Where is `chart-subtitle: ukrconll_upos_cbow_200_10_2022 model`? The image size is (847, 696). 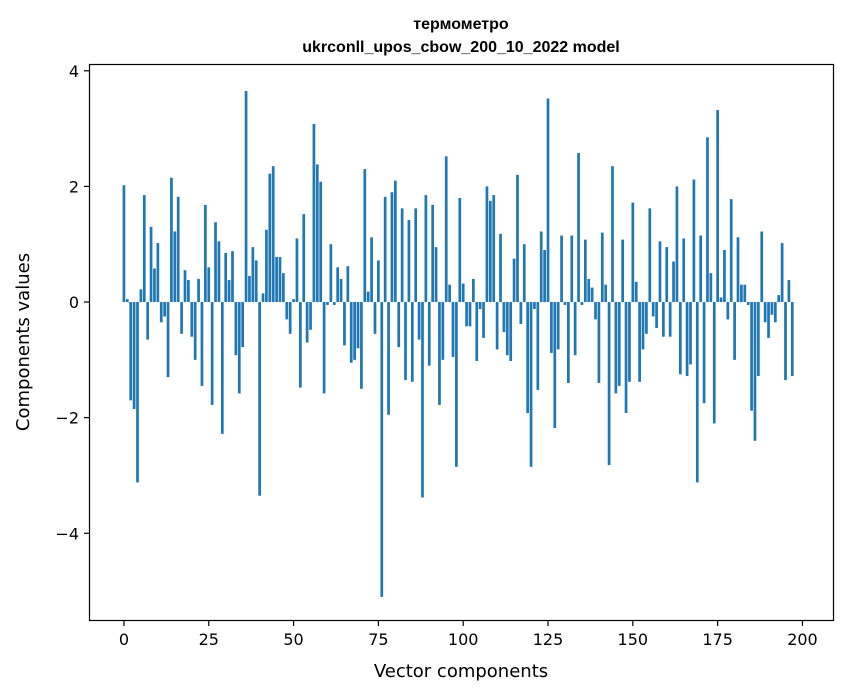
chart-subtitle: ukrconll_upos_cbow_200_10_2022 model is located at coordinates (460, 47).